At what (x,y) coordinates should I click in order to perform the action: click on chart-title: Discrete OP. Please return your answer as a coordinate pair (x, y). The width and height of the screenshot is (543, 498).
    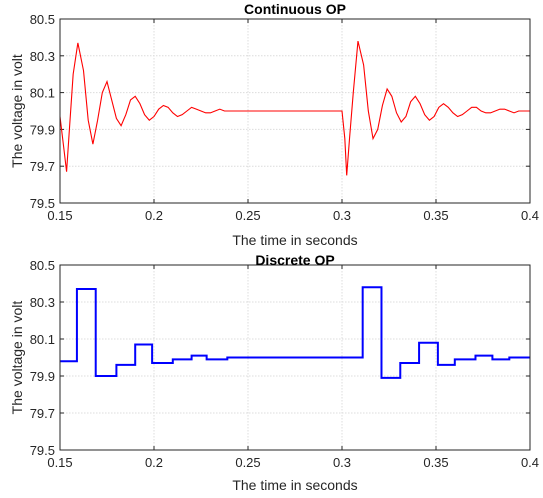
    Looking at the image, I should click on (294, 260).